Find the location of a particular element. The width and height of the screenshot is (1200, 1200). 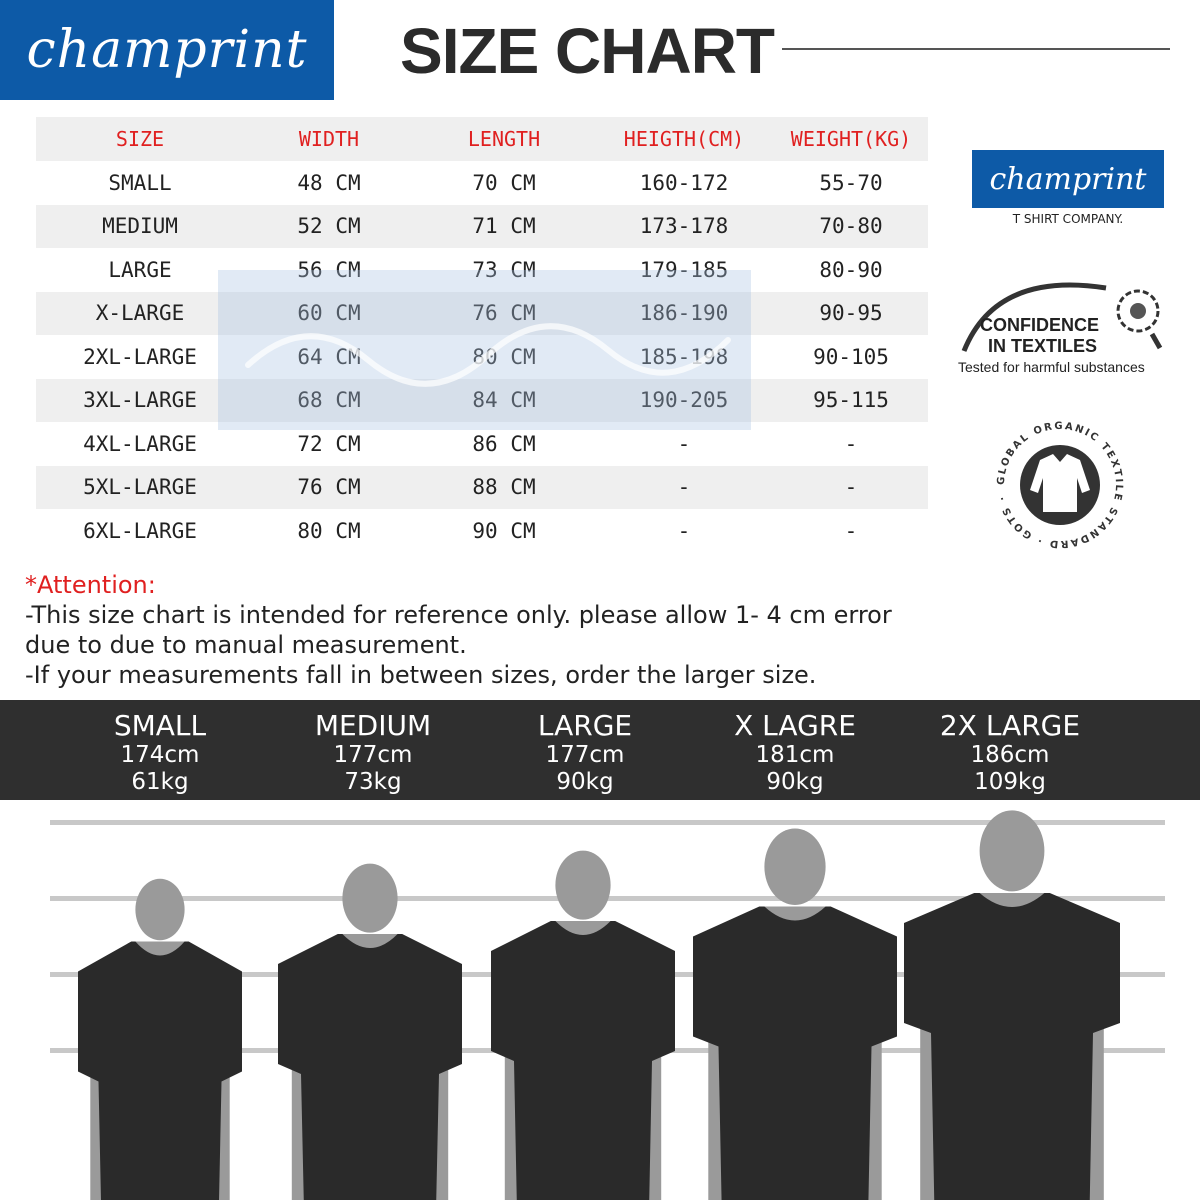

cell-length: 90 CM is located at coordinates (504, 530).